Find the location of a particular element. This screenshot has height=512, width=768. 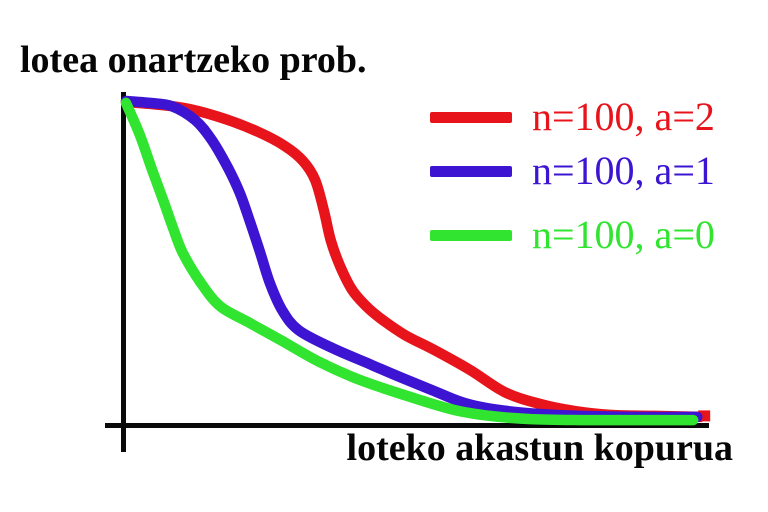

y-axis-title: lotea onartzeko prob. is located at coordinates (193, 60).